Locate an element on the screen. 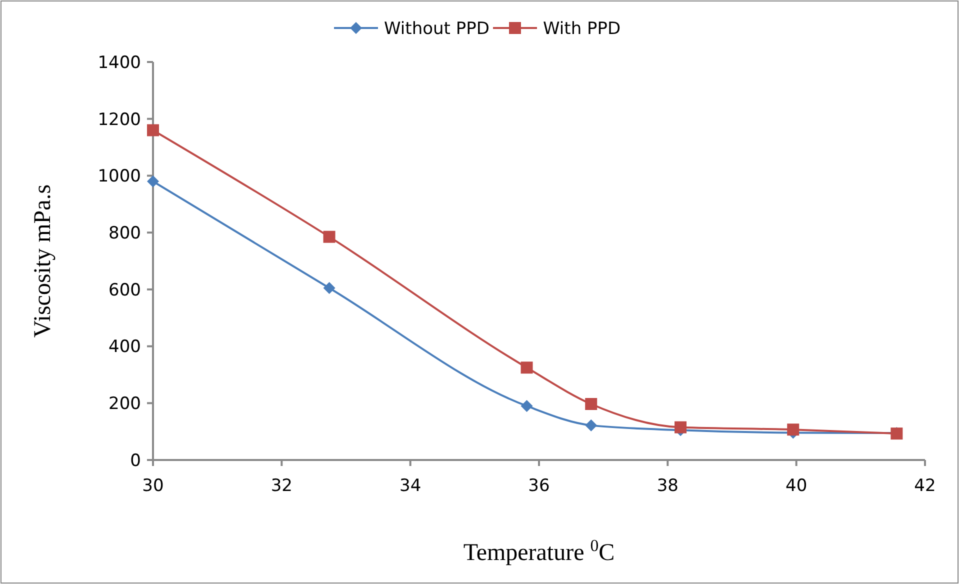 This screenshot has width=959, height=584. x-axis-title: Temperature $^{0}$C is located at coordinates (539, 551).